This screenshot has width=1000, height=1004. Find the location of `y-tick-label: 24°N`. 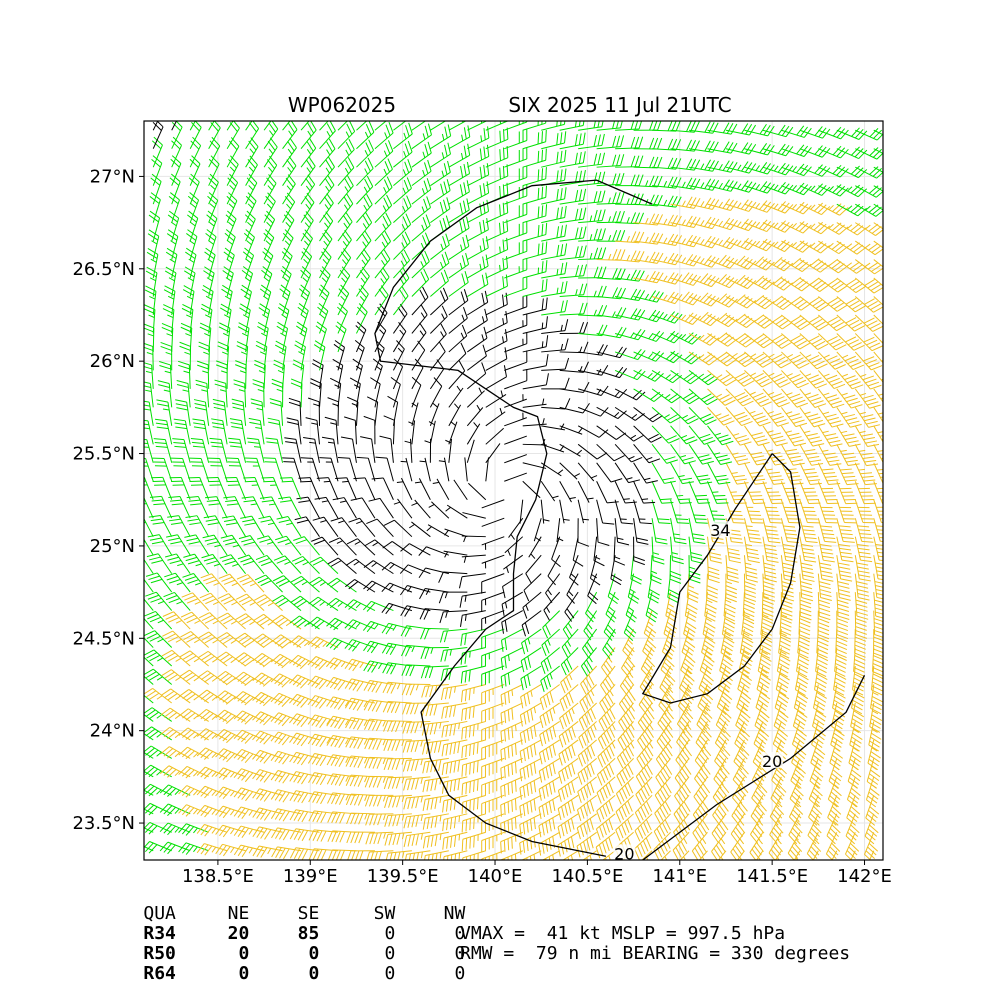

y-tick-label: 24°N is located at coordinates (112, 731).